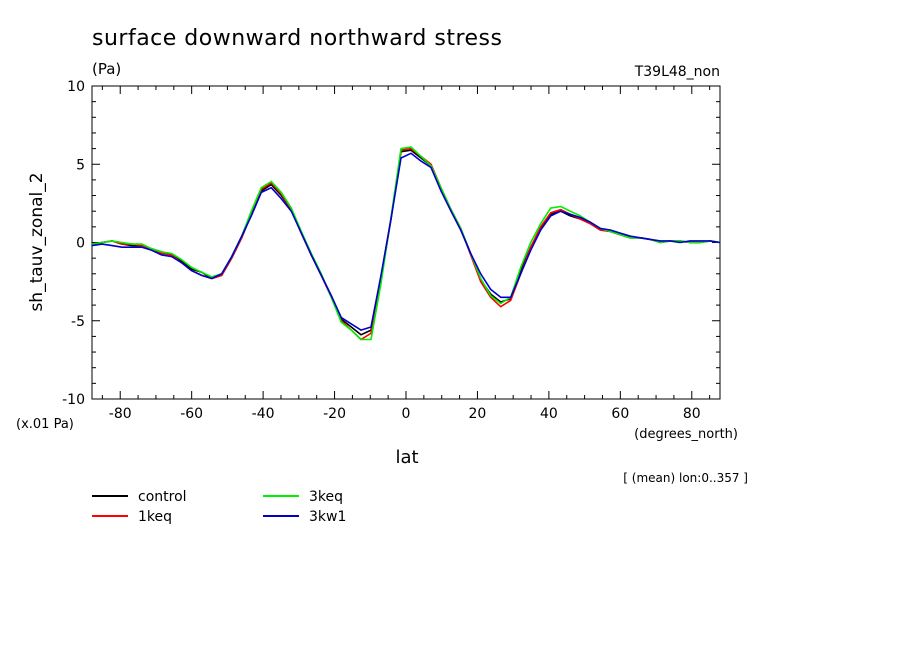  Describe the element at coordinates (297, 38) in the screenshot. I see `chart-title: surface downward northward stress` at that location.